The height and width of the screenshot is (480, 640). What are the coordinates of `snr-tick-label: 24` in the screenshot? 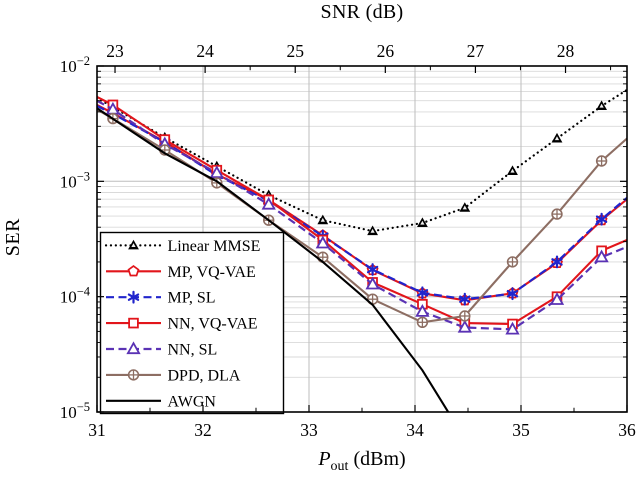 It's located at (205, 51).